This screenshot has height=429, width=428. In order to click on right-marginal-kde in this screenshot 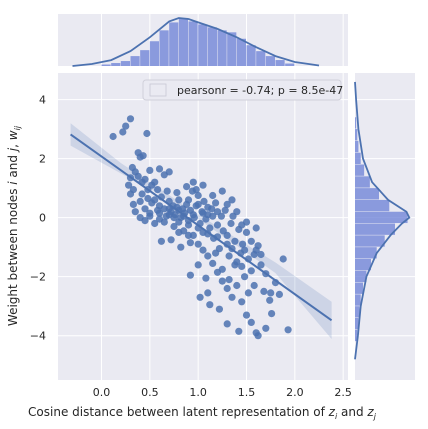, I will do `click(382, 220)`.